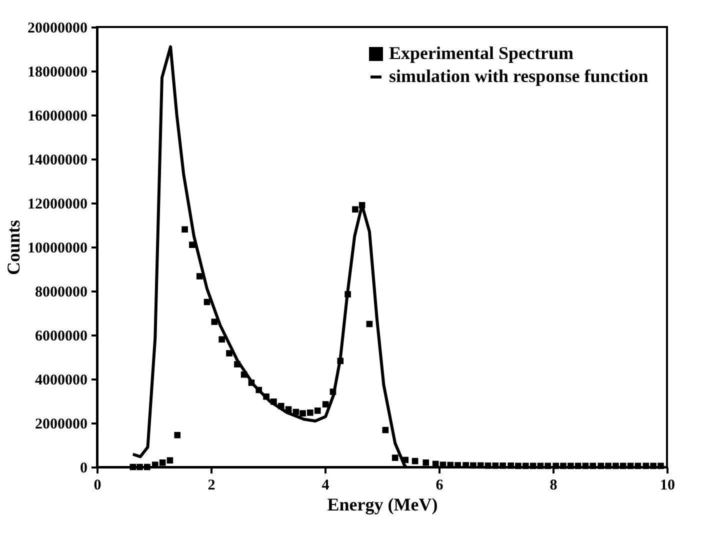 The width and height of the screenshot is (708, 537). Describe the element at coordinates (58, 116) in the screenshot. I see `y-tick-label: 16000000` at that location.